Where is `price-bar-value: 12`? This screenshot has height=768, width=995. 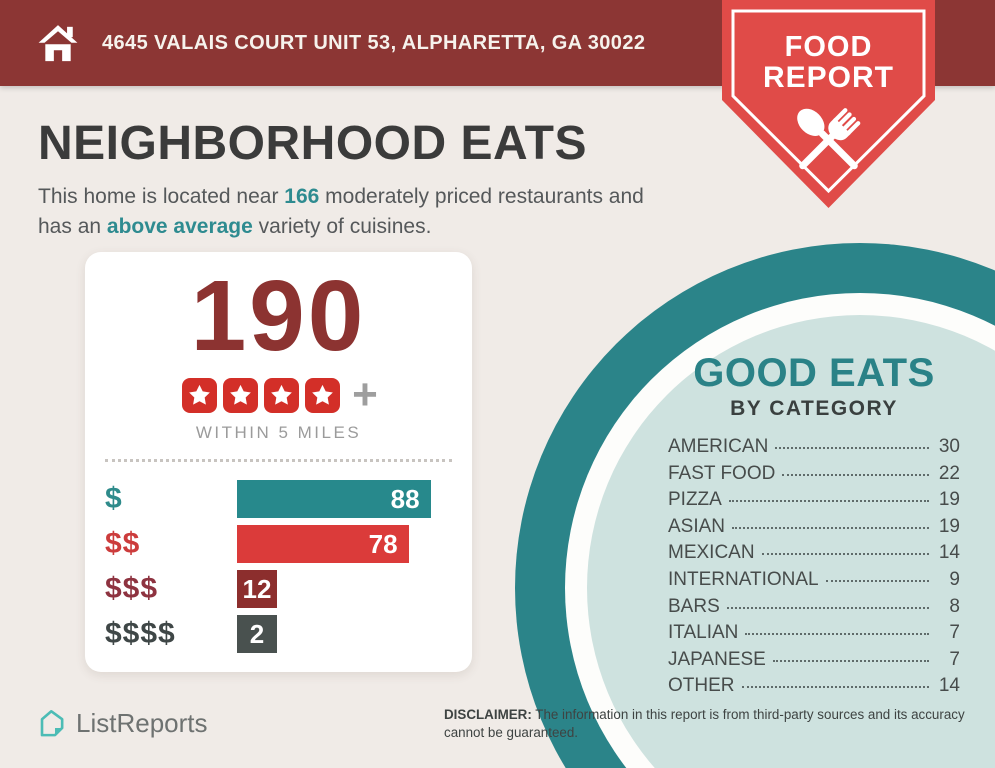
price-bar-value: 12 is located at coordinates (257, 588).